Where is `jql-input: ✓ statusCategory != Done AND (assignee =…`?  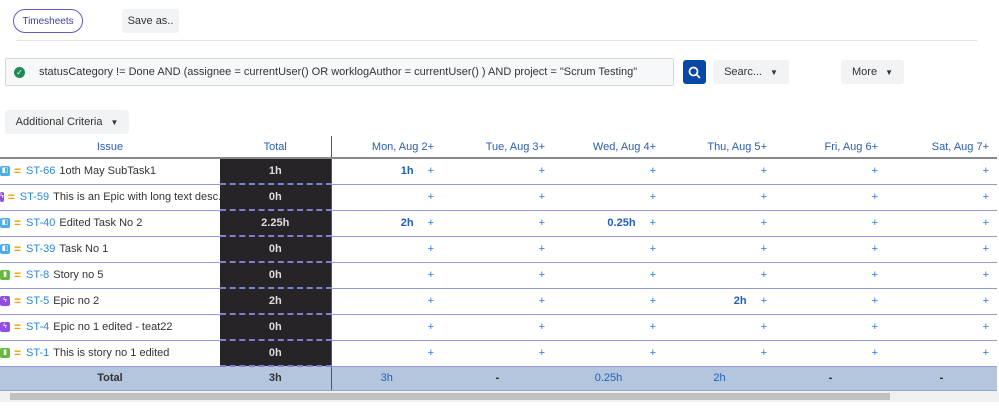
jql-input: ✓ statusCategory != Done AND (assignee =… is located at coordinates (339, 72).